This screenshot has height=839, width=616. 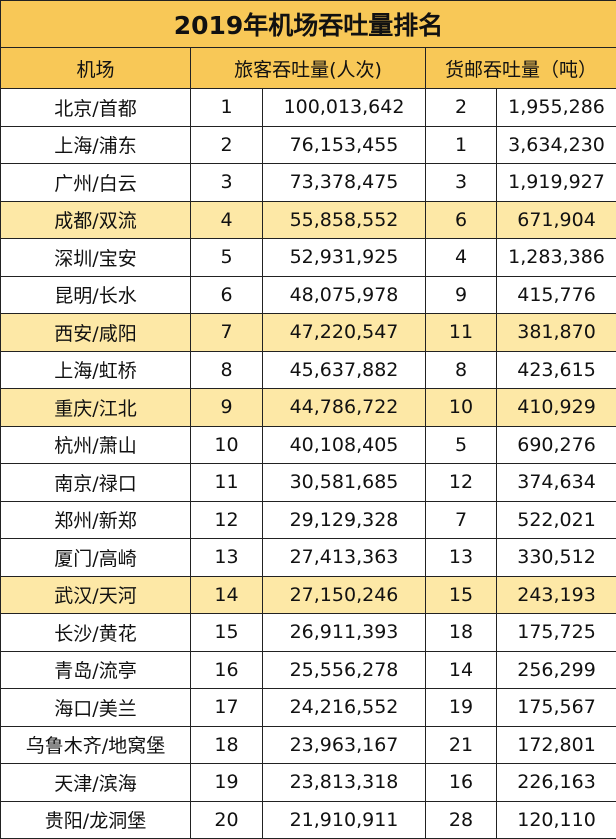 What do you see at coordinates (227, 820) in the screenshot?
I see `passenger-rank-cell: 20` at bounding box center [227, 820].